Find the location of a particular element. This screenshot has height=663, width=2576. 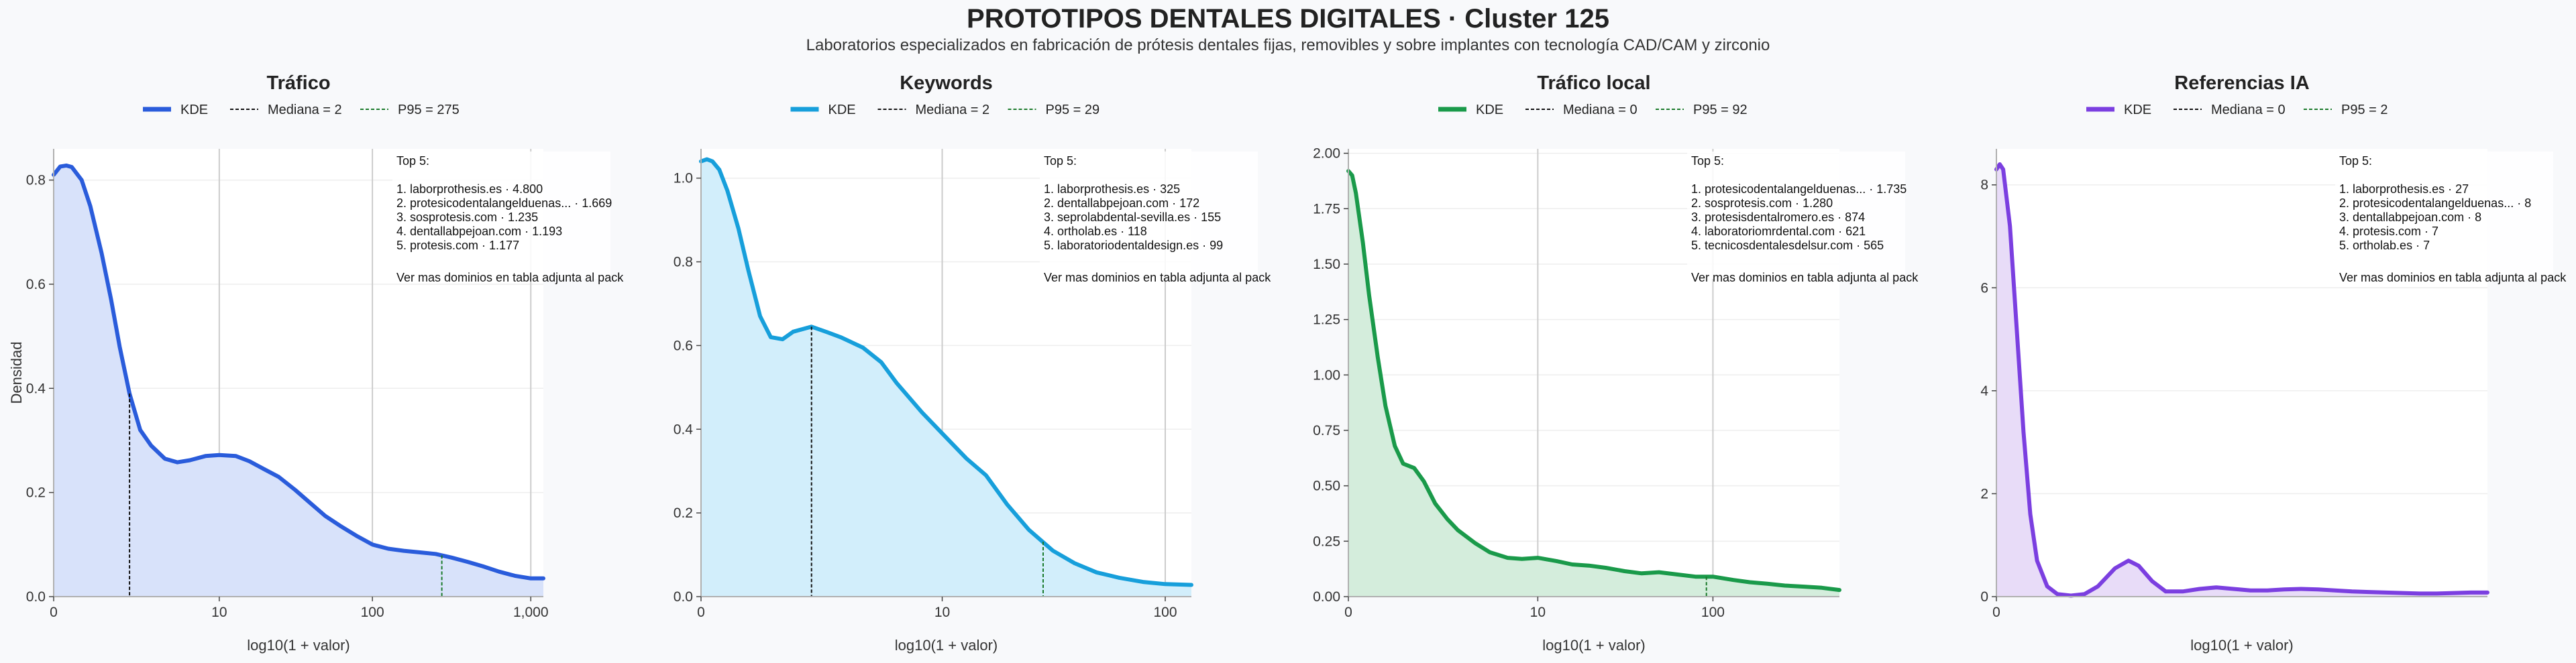

annotation-item: 1. laborprothesis.es · 27 is located at coordinates (2404, 189).